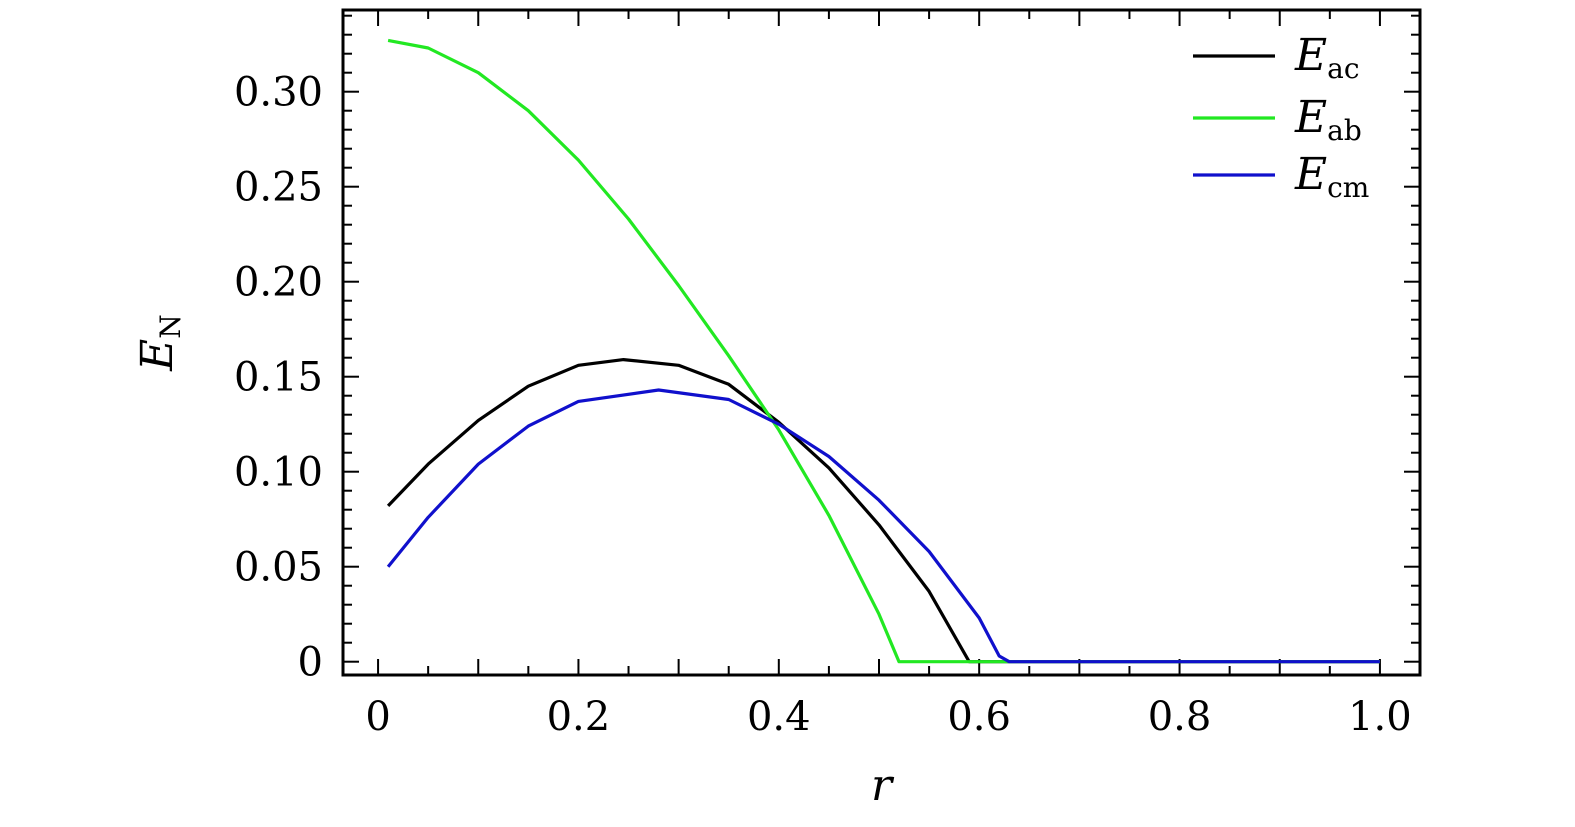 Image resolution: width=1575 pixels, height=827 pixels. Describe the element at coordinates (278, 473) in the screenshot. I see `y-tick-label: 0.10` at that location.